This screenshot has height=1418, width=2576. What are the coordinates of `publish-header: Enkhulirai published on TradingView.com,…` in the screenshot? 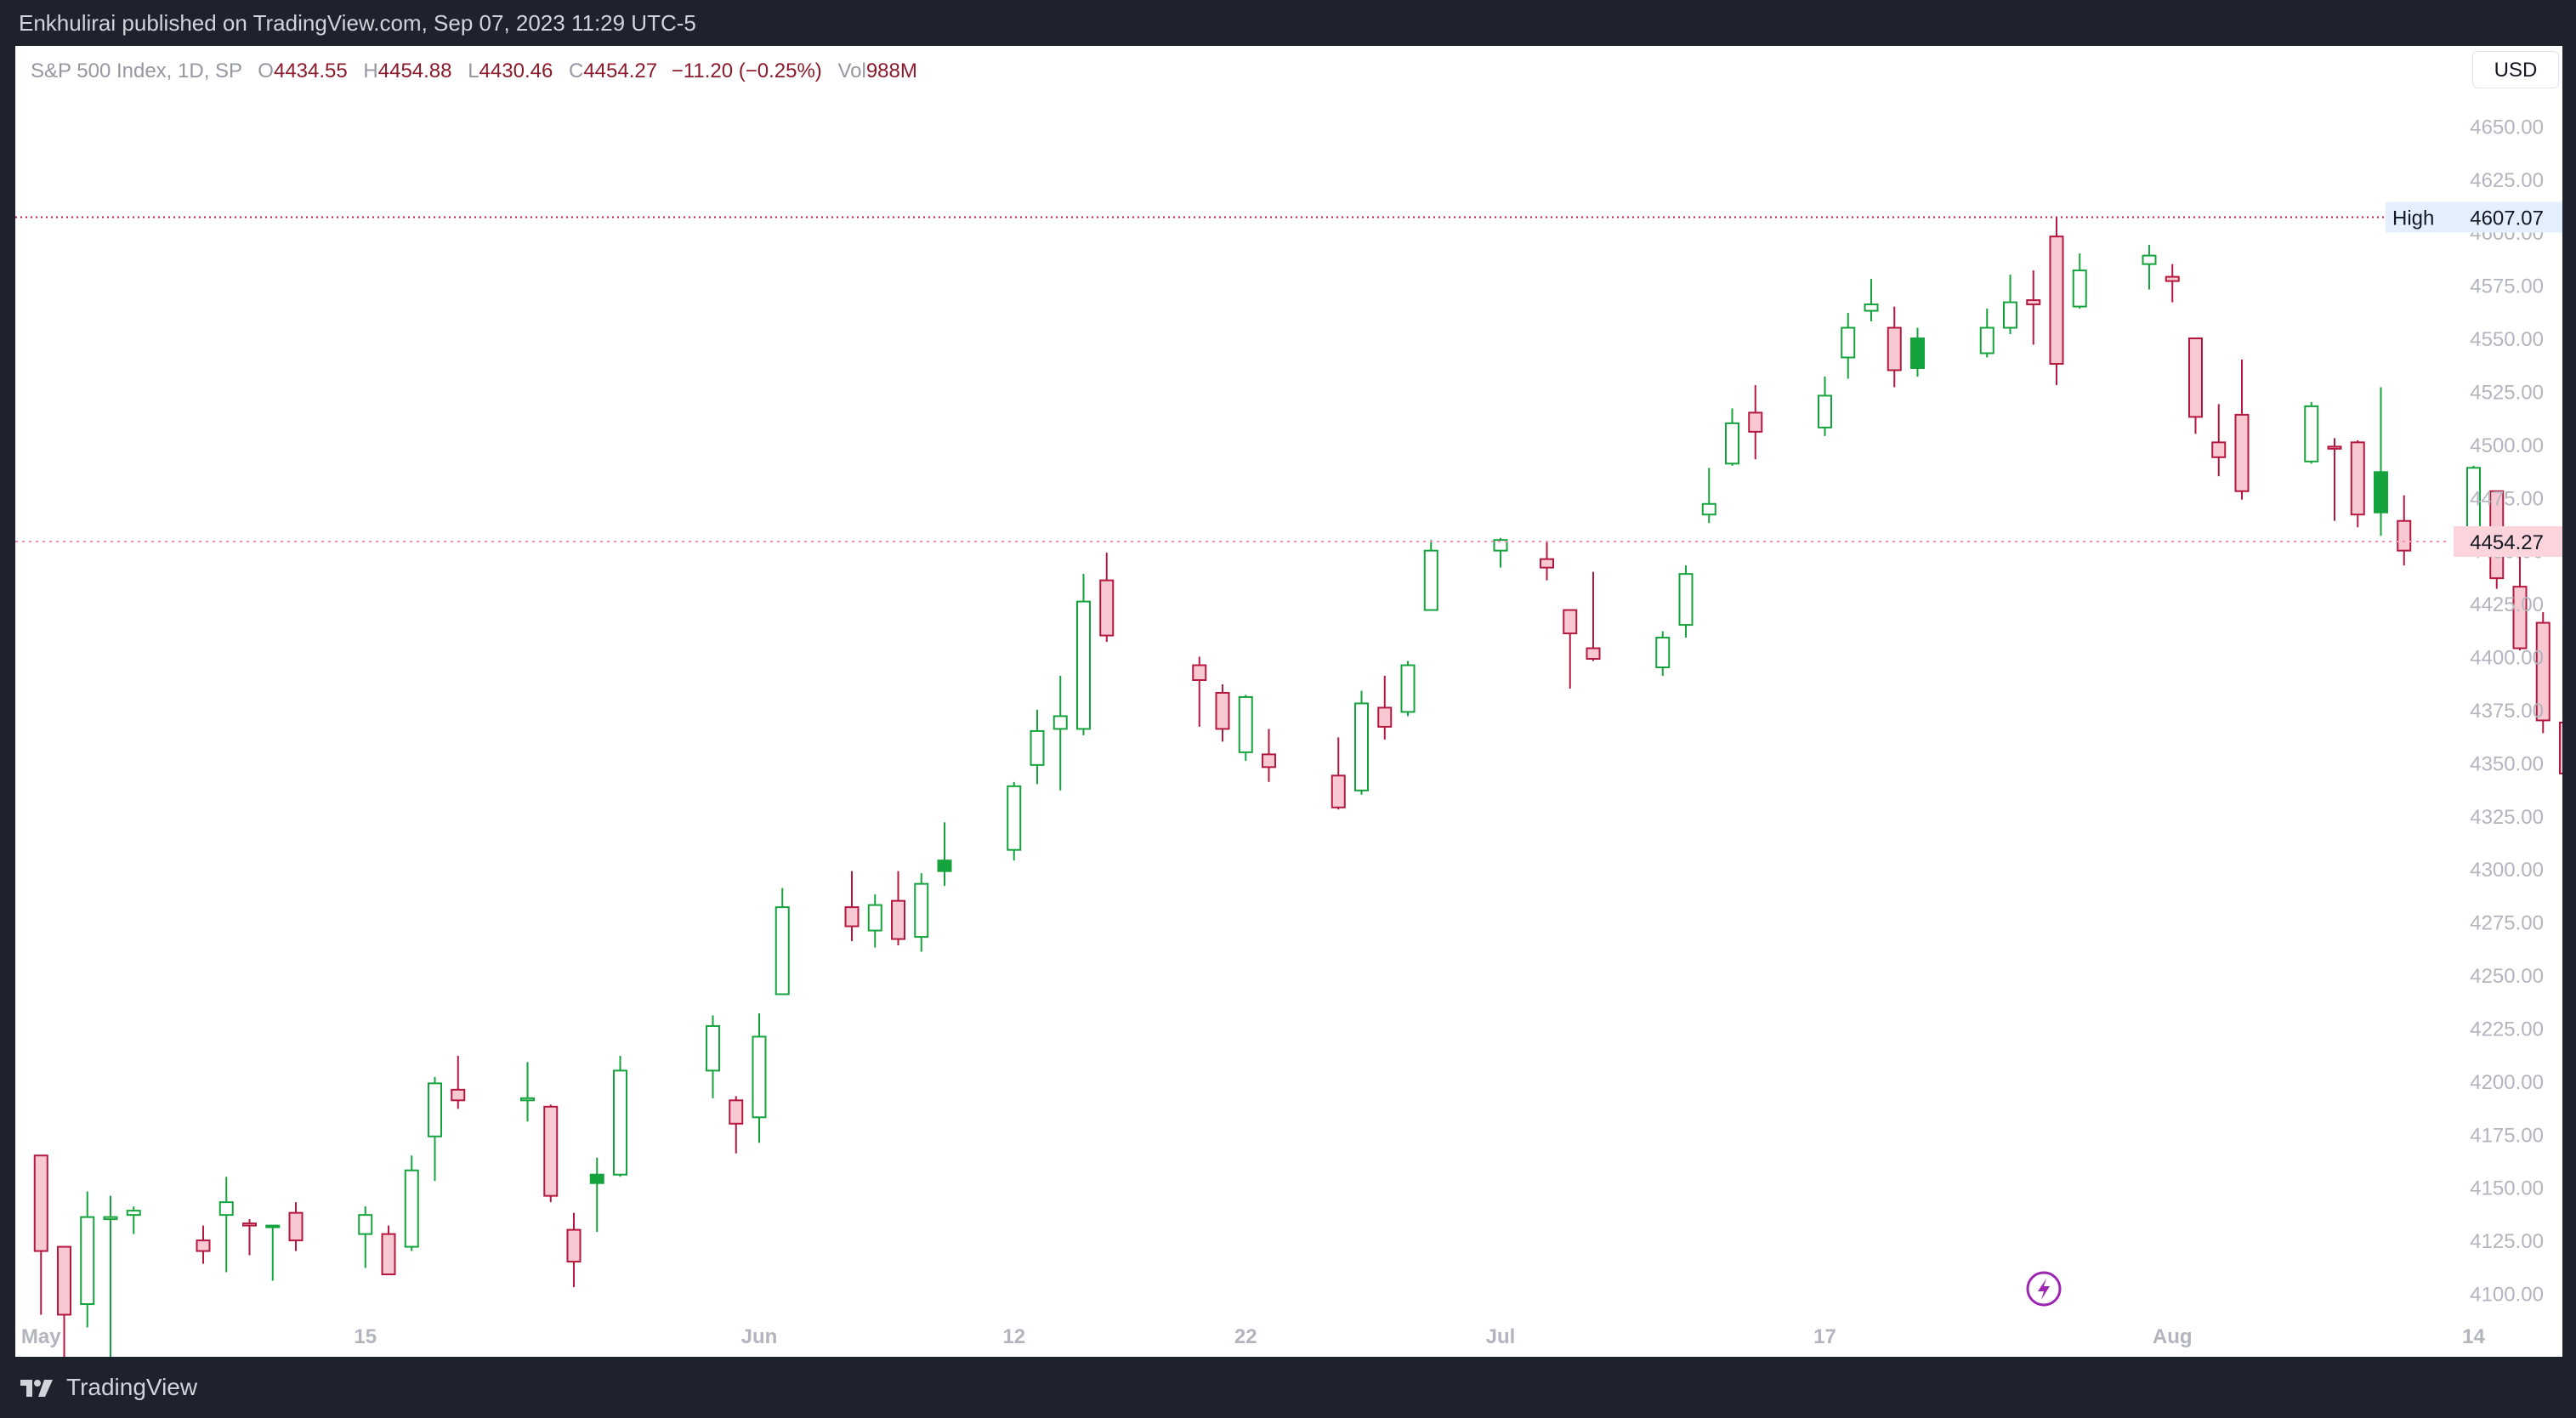 It's located at (1288, 23).